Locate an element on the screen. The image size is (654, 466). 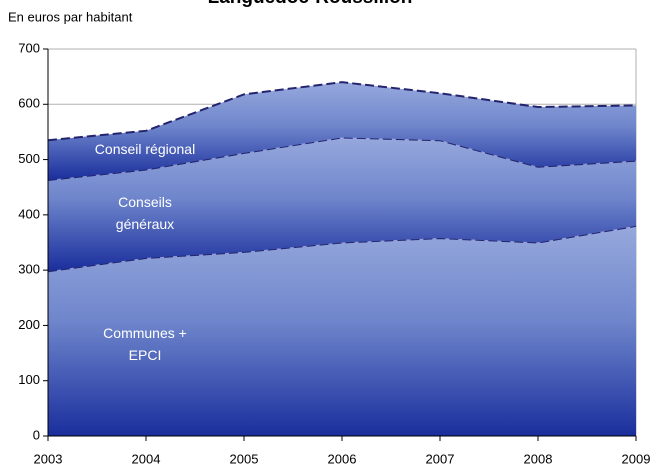
series-label: Conseil régional is located at coordinates (145, 149).